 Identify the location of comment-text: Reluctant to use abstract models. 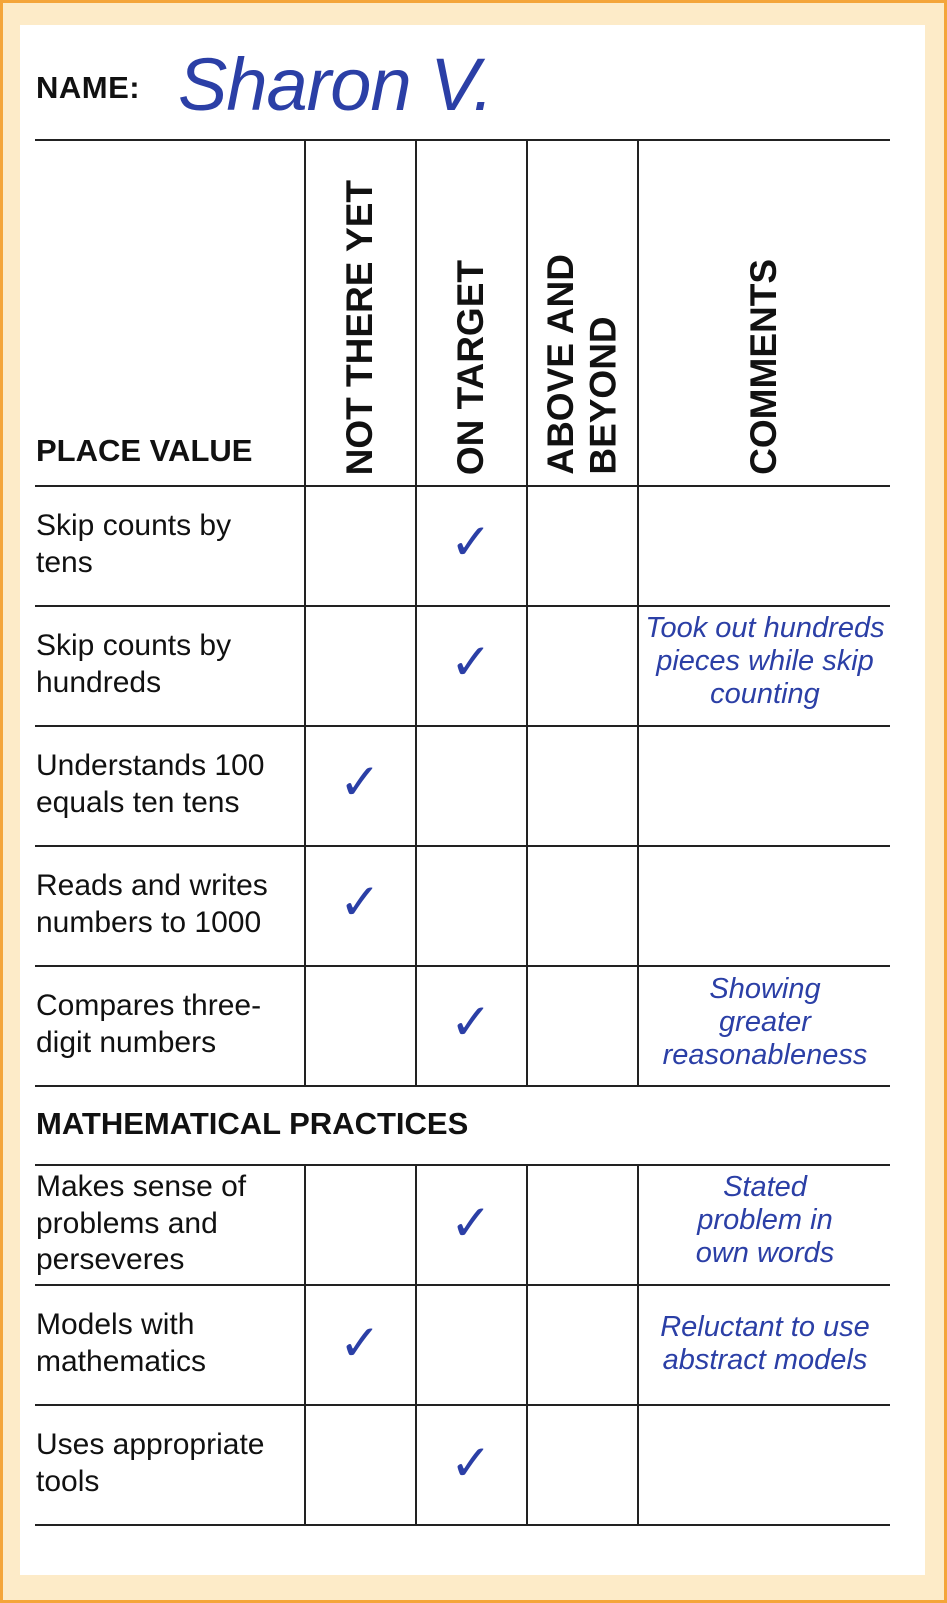
(765, 1343).